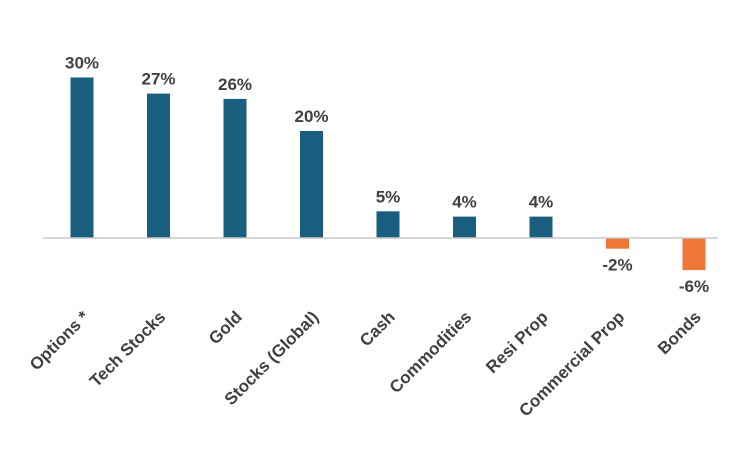 The image size is (750, 450). What do you see at coordinates (59, 340) in the screenshot?
I see `category-label-0: Options *` at bounding box center [59, 340].